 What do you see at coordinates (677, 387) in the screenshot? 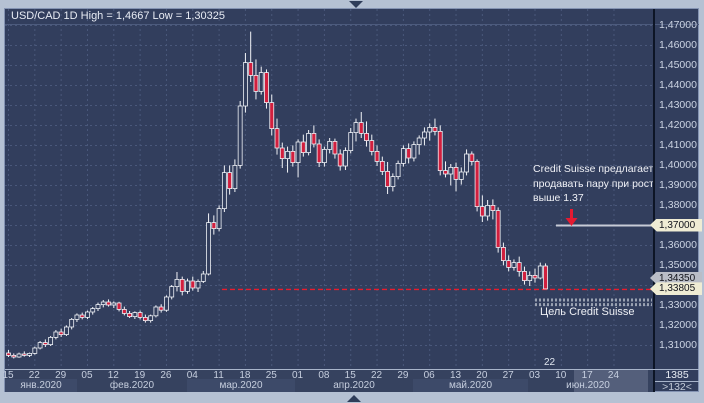
I see `counter-bottom: >132<` at bounding box center [677, 387].